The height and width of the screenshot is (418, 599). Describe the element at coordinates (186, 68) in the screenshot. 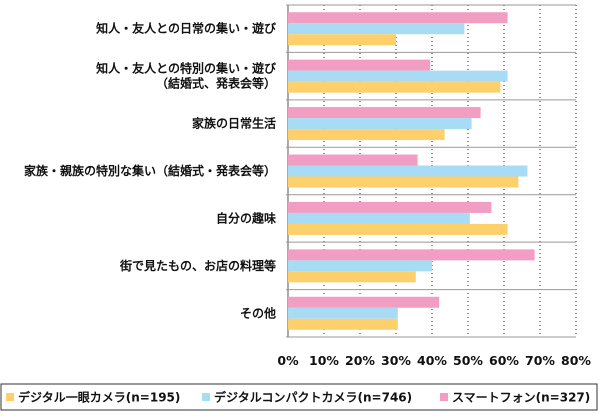

I see `category-label: 知人・友人との特別の集い・遊び` at that location.